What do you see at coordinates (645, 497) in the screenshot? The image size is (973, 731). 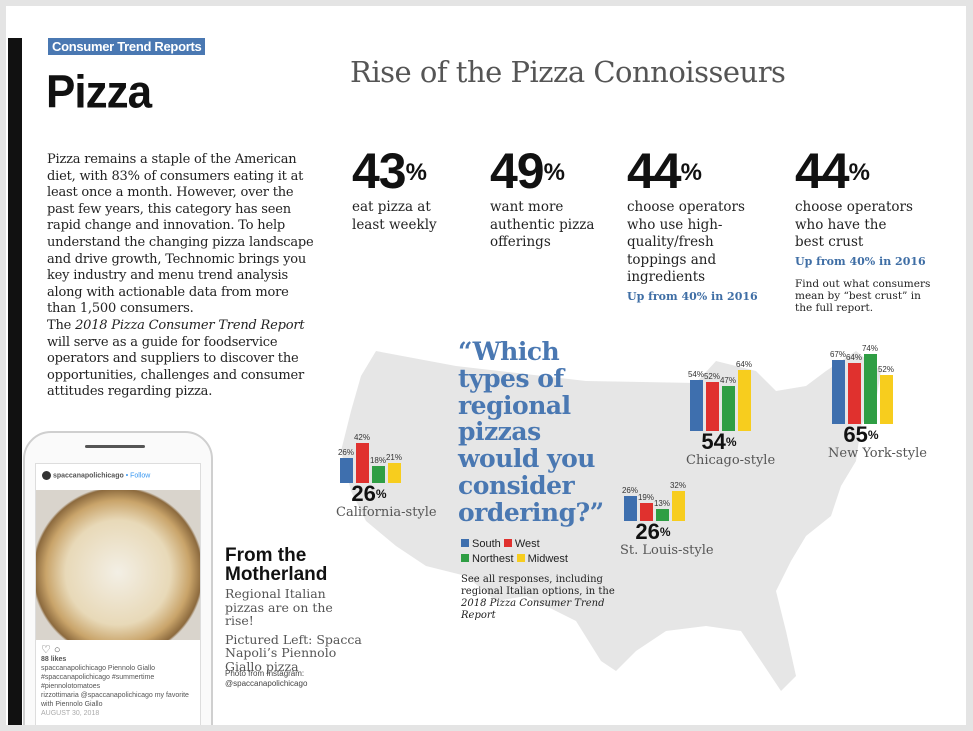 I see `bar-value-label: 19%` at bounding box center [645, 497].